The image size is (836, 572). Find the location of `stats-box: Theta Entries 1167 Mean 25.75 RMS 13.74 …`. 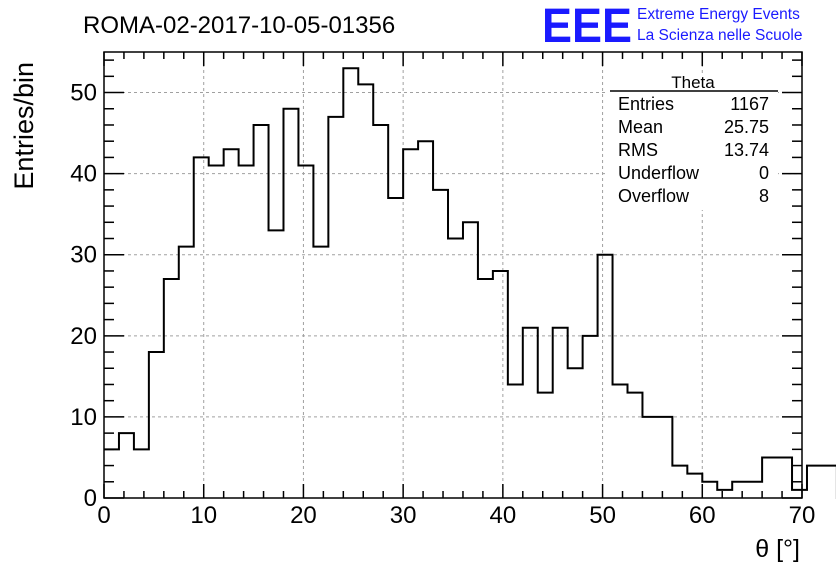

stats-box: Theta Entries 1167 Mean 25.75 RMS 13.74 … is located at coordinates (693, 141).